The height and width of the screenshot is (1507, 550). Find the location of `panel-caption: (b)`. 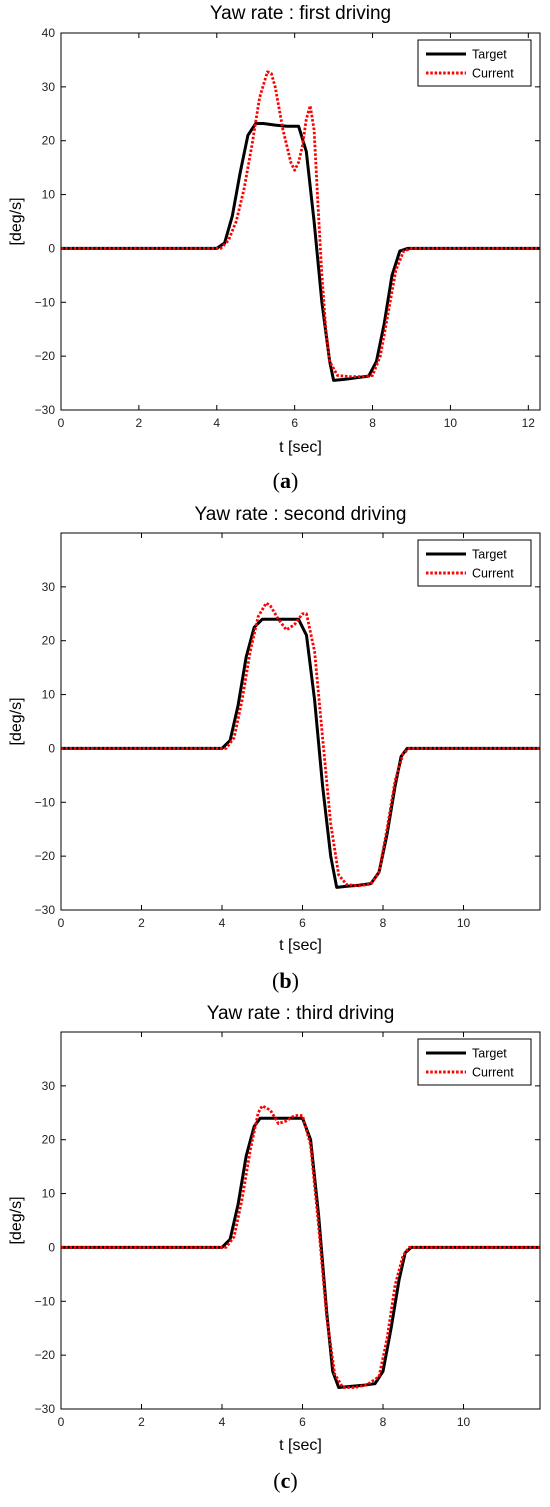

panel-caption: (b) is located at coordinates (285, 980).